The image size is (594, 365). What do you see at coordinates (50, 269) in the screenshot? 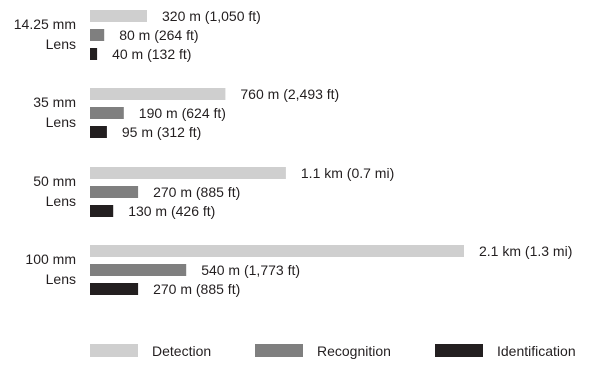
I see `category-label: 100 mm Lens` at bounding box center [50, 269].